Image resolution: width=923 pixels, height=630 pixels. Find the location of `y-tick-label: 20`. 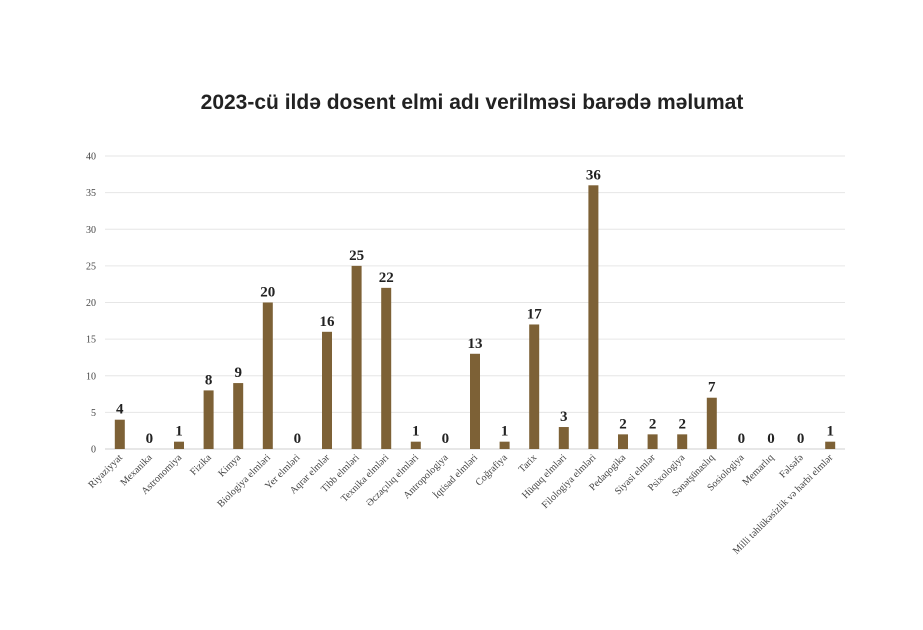

y-tick-label: 20 is located at coordinates (91, 303).